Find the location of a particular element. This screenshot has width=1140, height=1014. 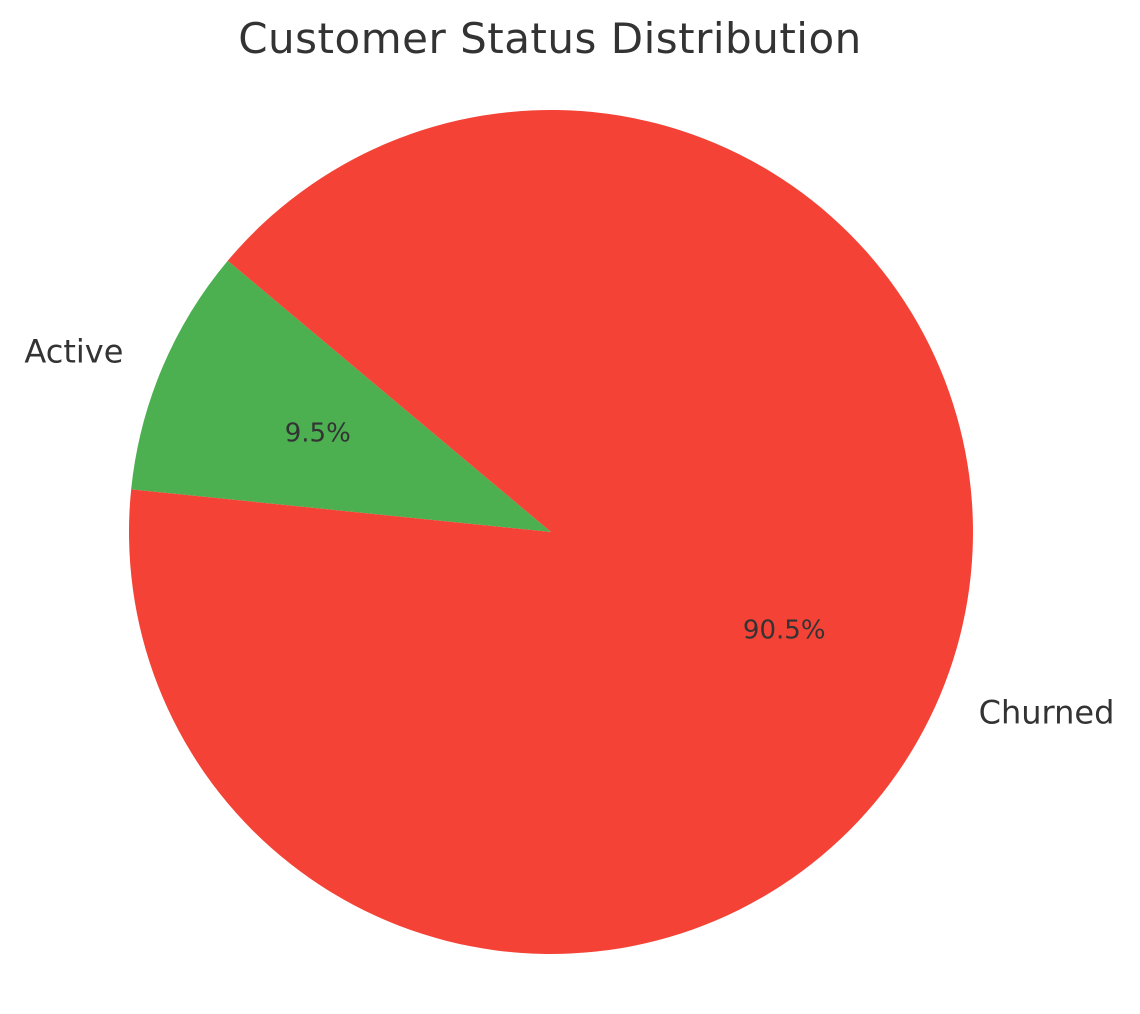

slice-category-label-churned: Churned is located at coordinates (1047, 713).